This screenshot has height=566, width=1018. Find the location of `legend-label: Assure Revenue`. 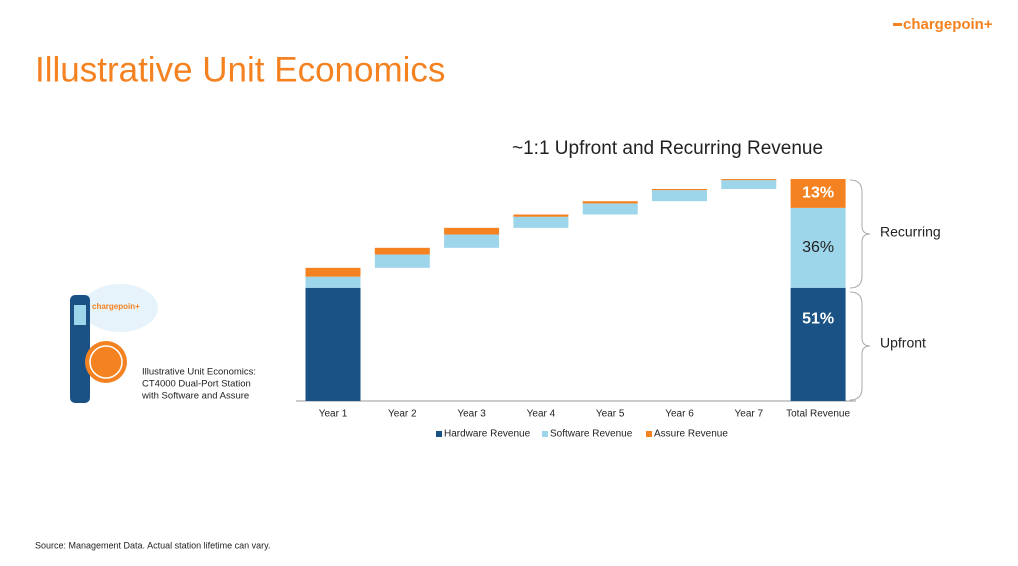

legend-label: Assure Revenue is located at coordinates (691, 434).